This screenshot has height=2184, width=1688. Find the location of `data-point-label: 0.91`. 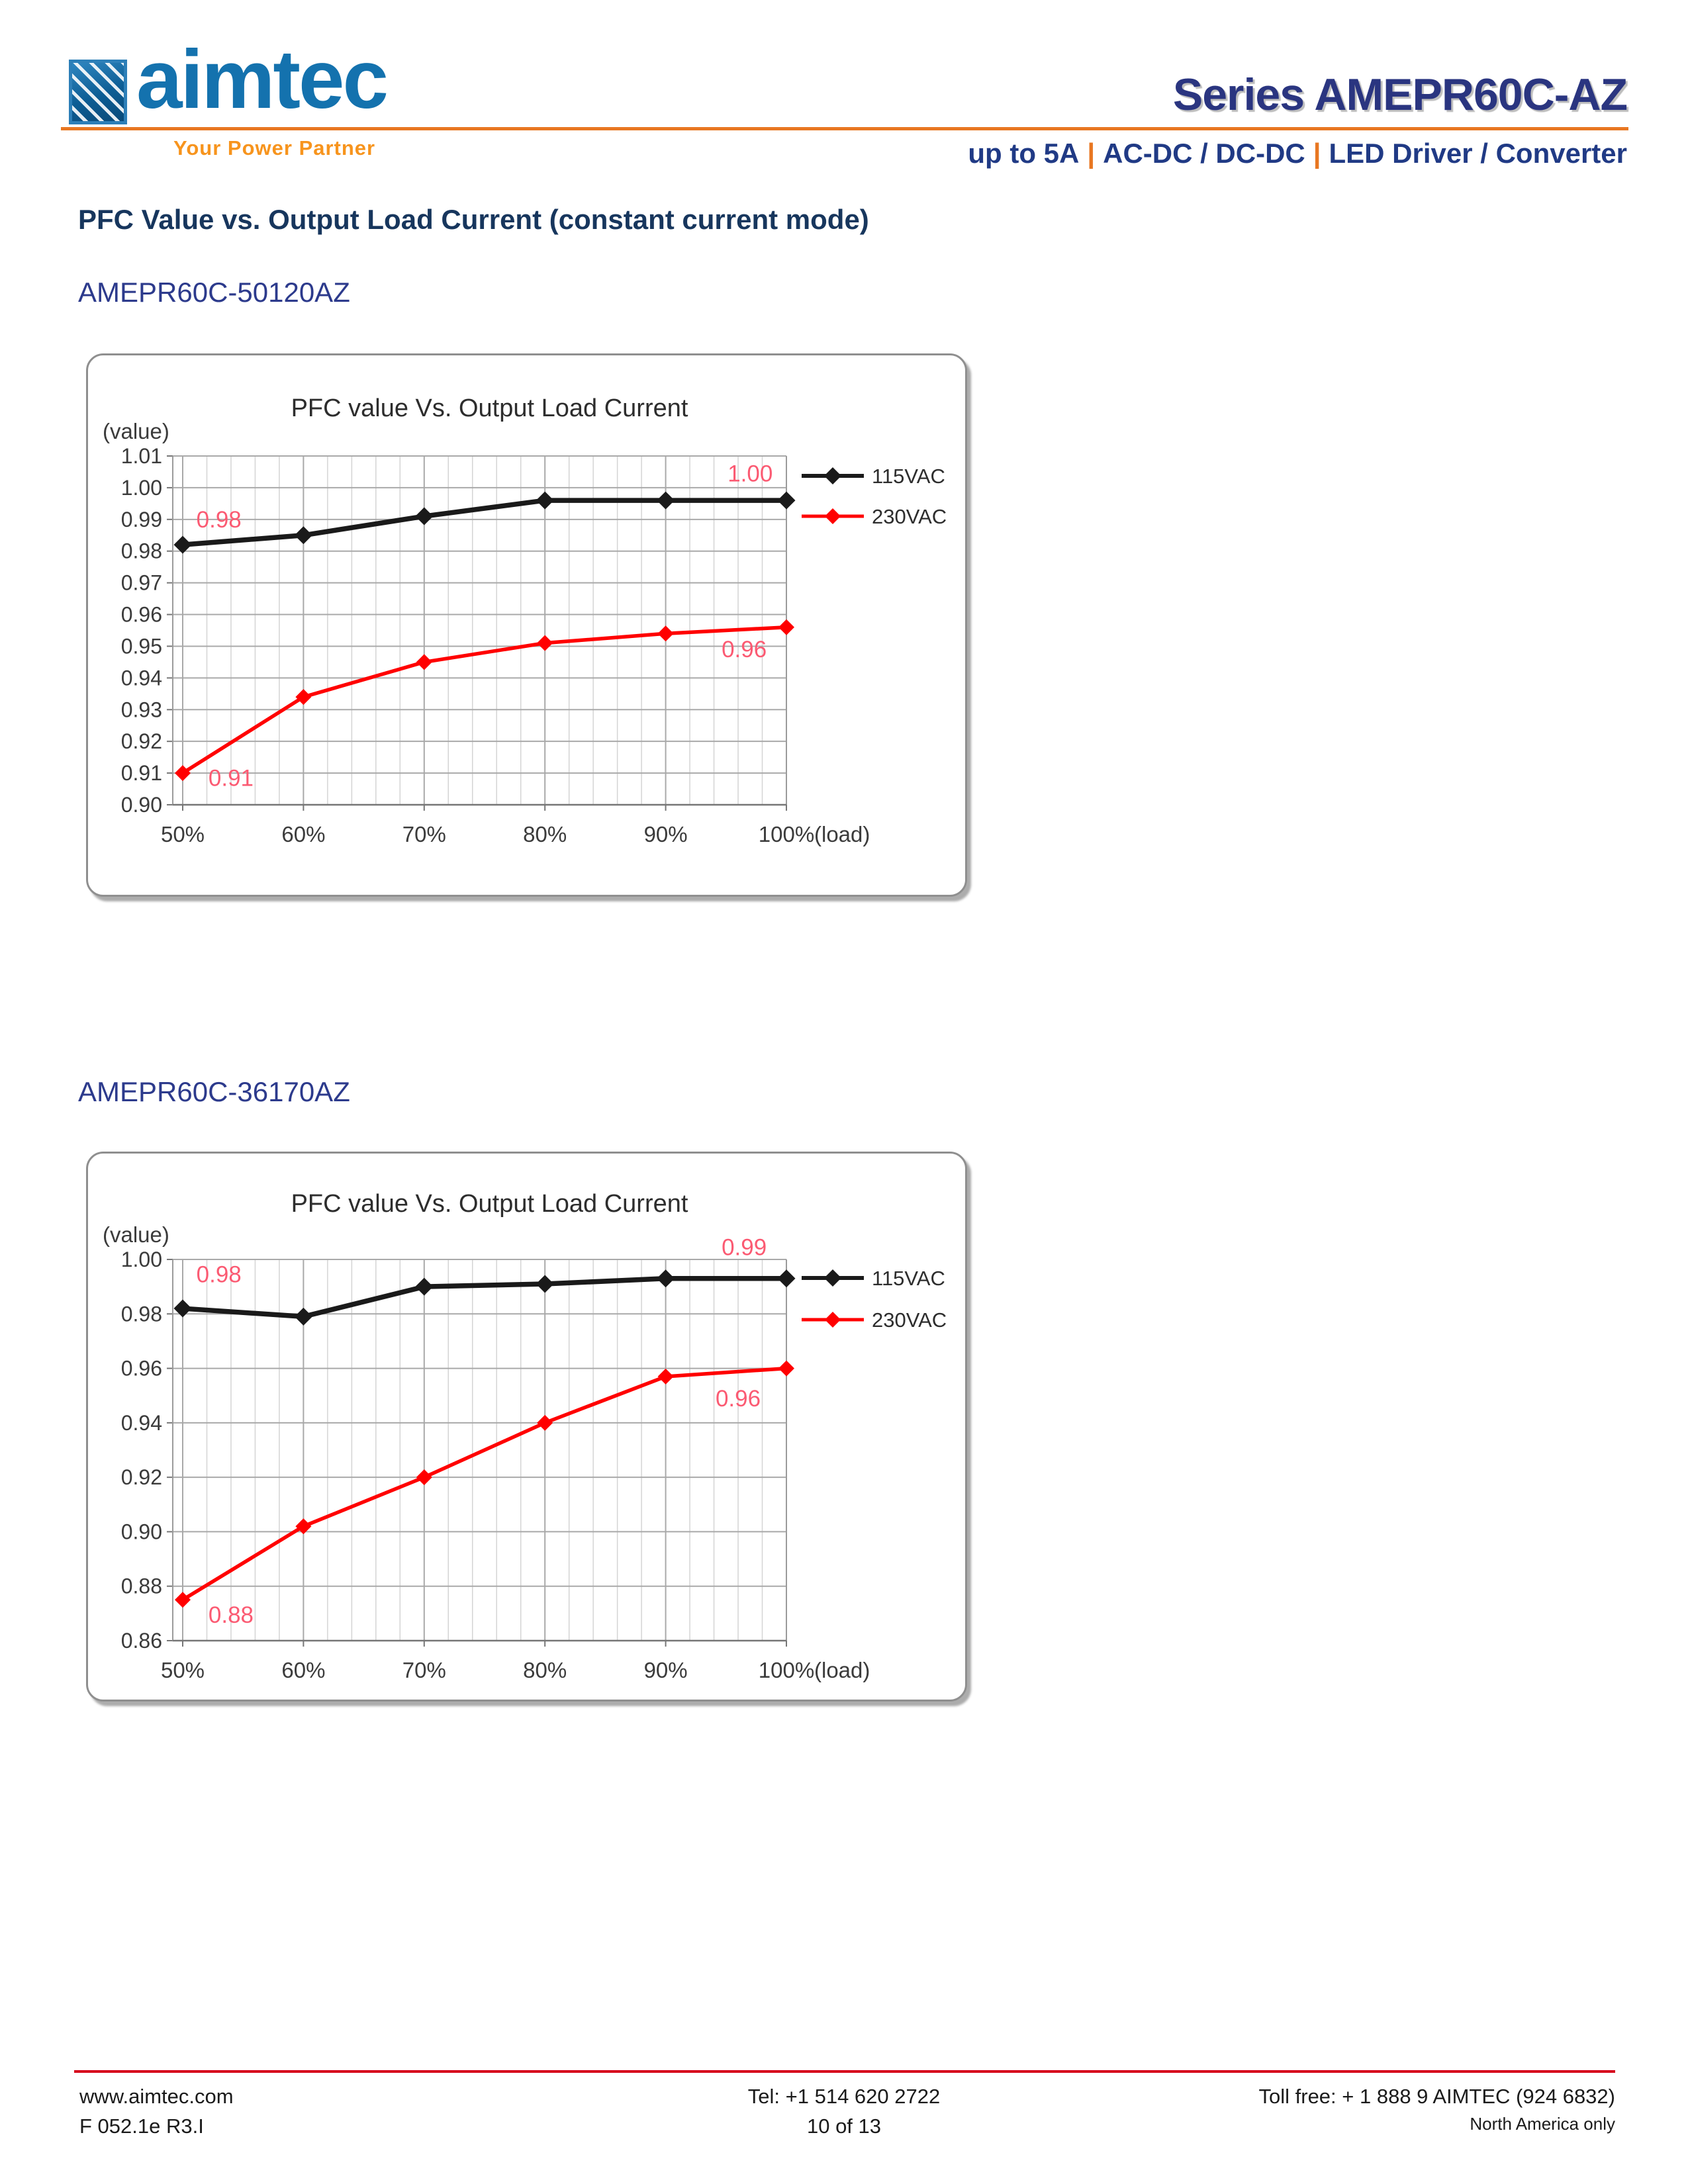

data-point-label: 0.91 is located at coordinates (231, 778).